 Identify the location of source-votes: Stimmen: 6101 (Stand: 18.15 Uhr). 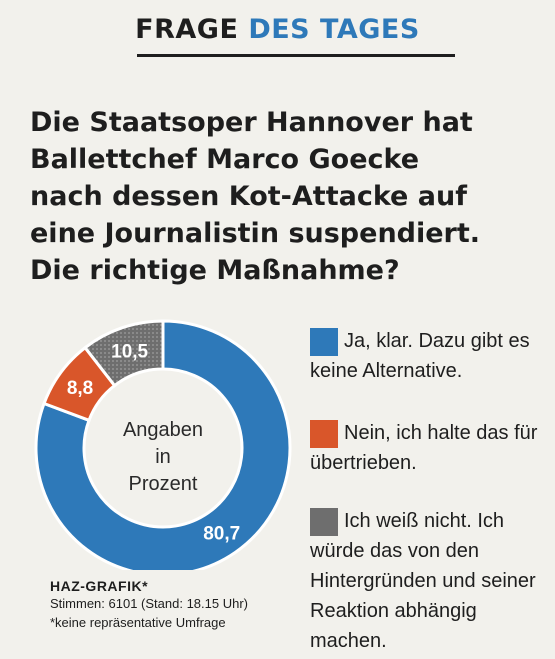
(149, 603).